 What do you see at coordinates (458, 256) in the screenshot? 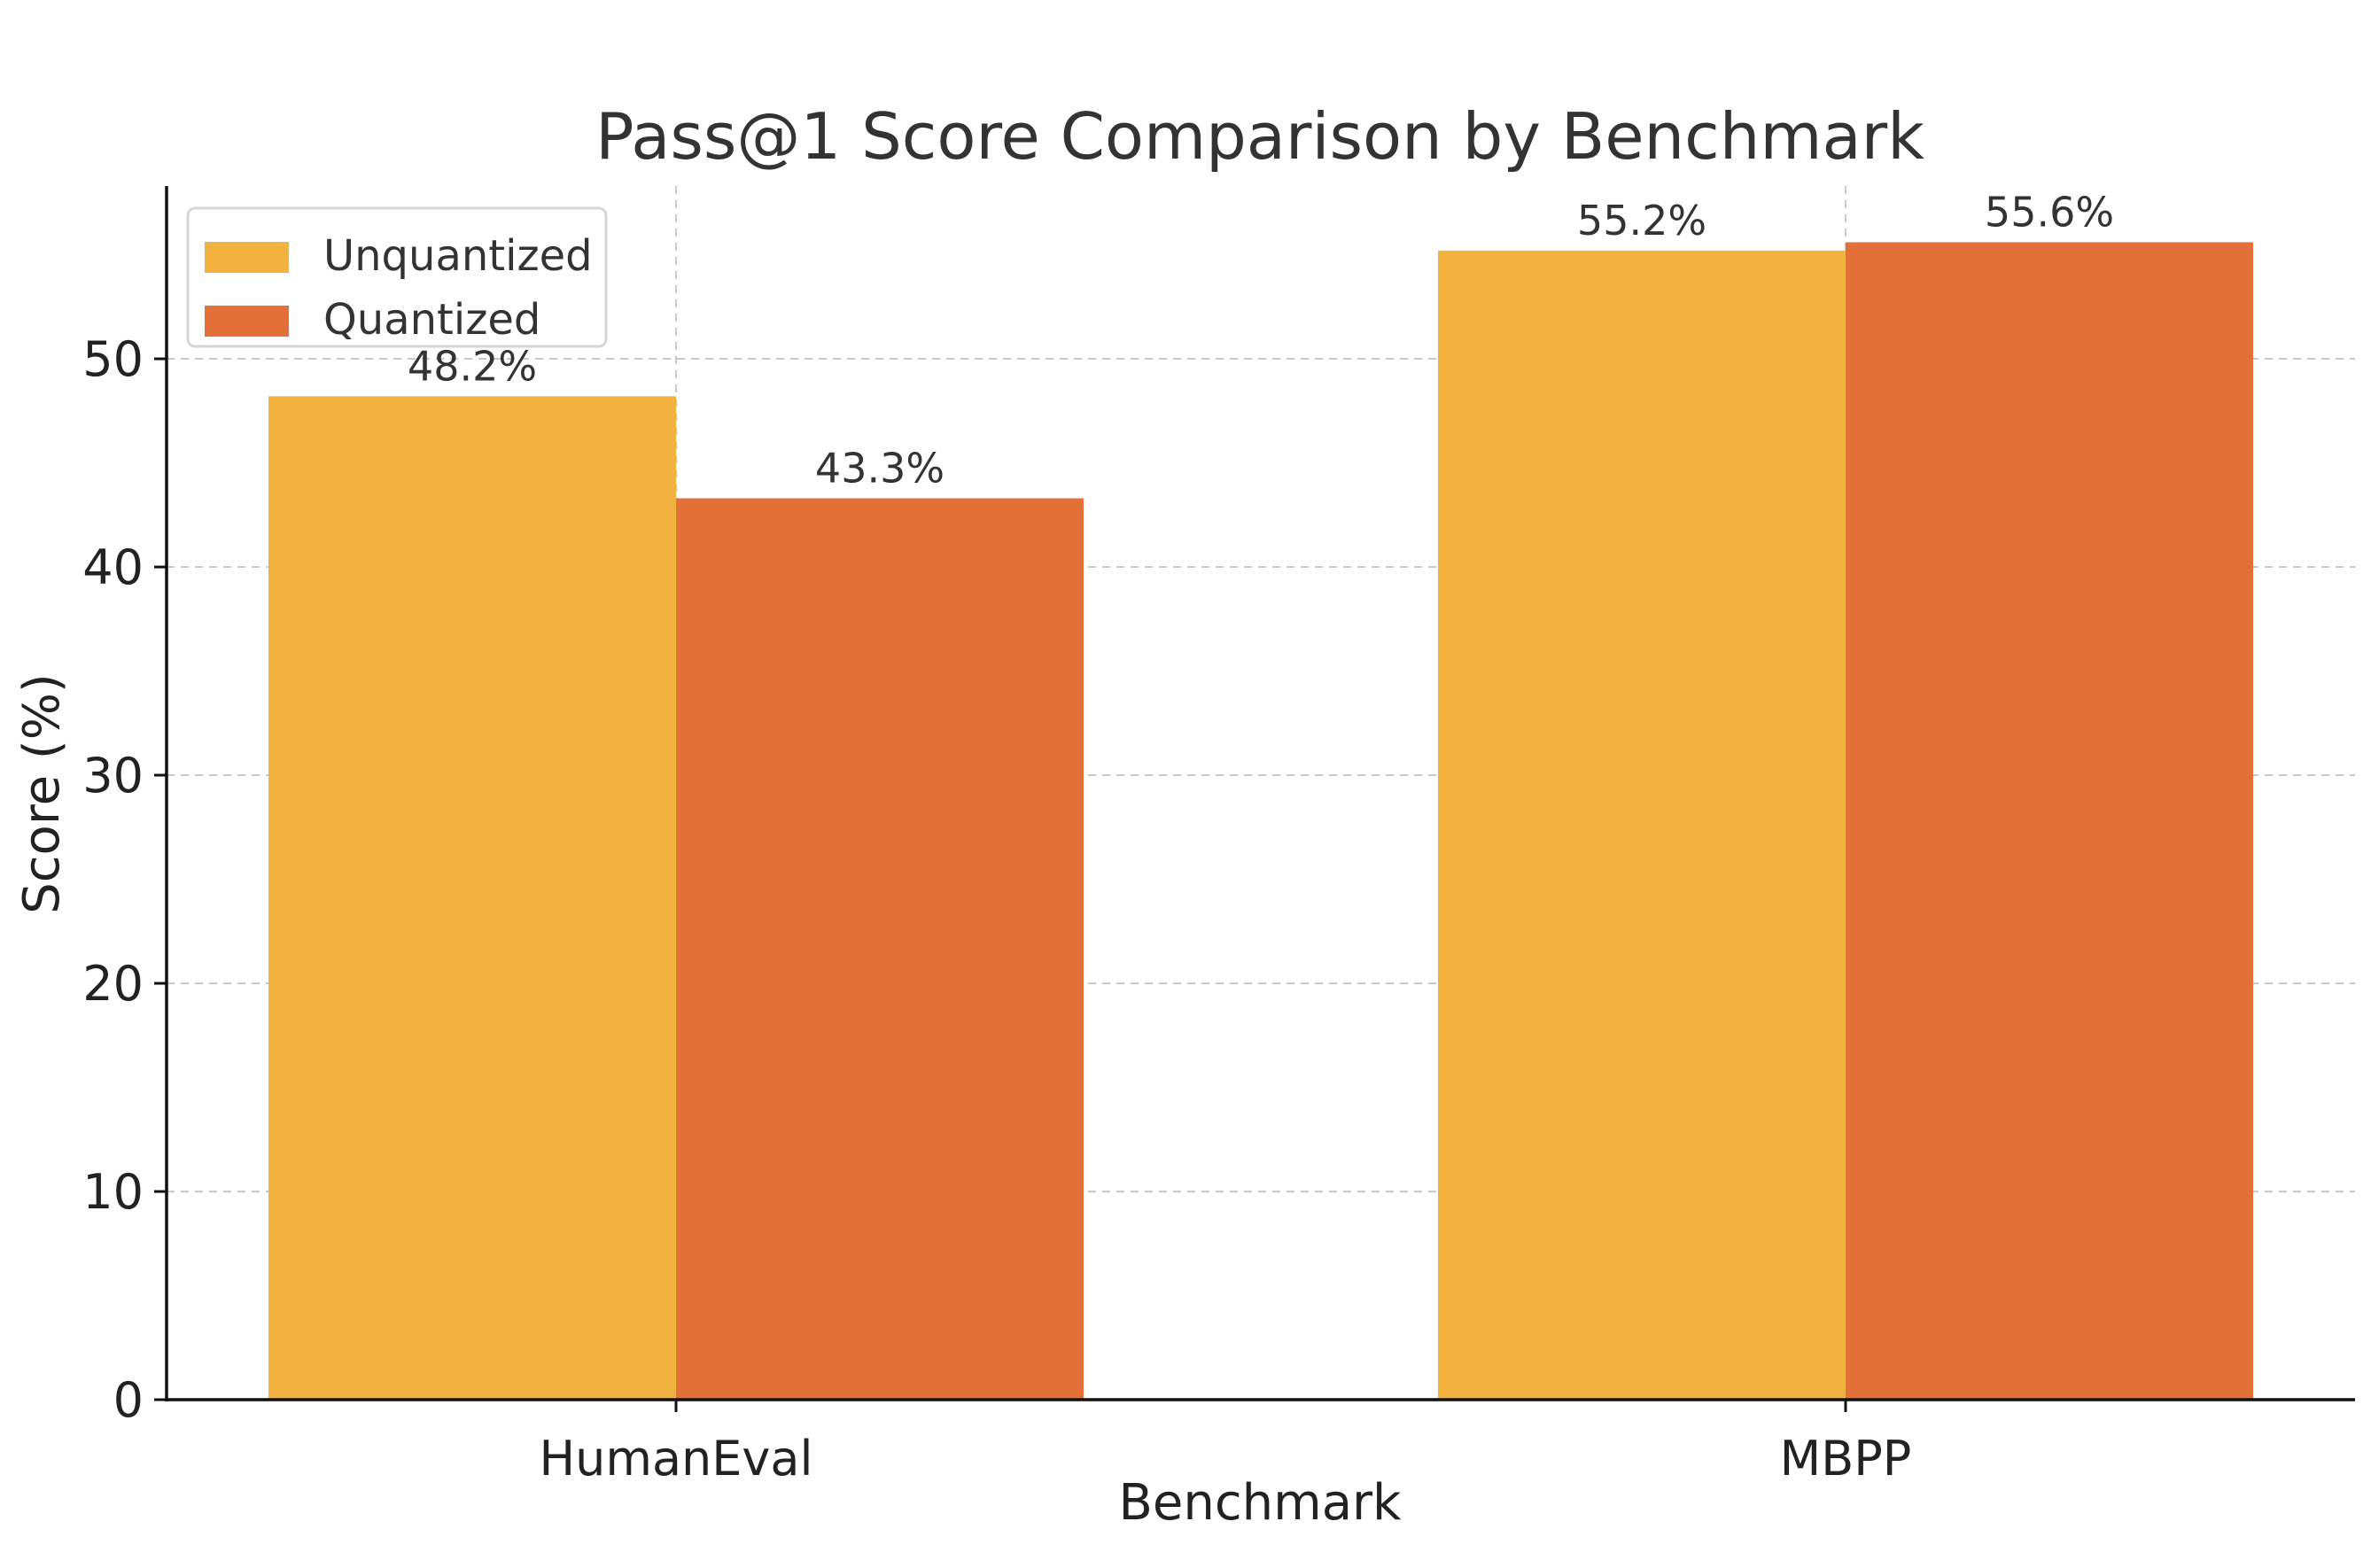
I see `legend-label: Unquantized` at bounding box center [458, 256].